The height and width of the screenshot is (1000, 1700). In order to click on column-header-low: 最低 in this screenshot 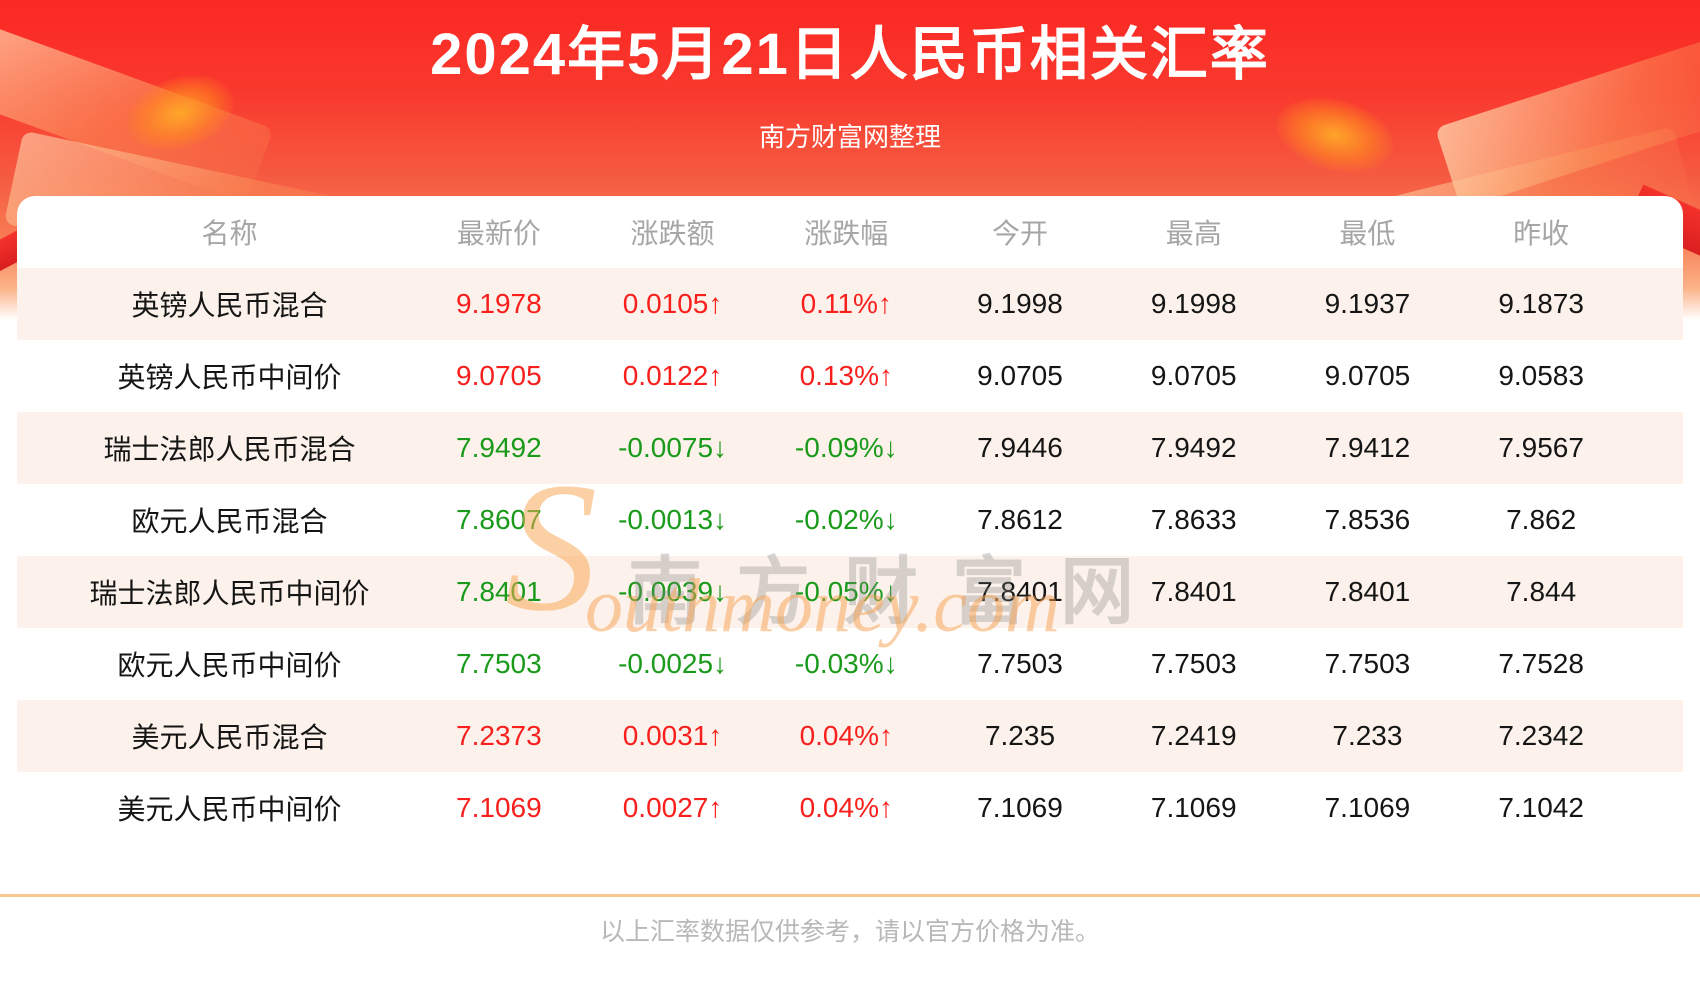, I will do `click(1367, 233)`.